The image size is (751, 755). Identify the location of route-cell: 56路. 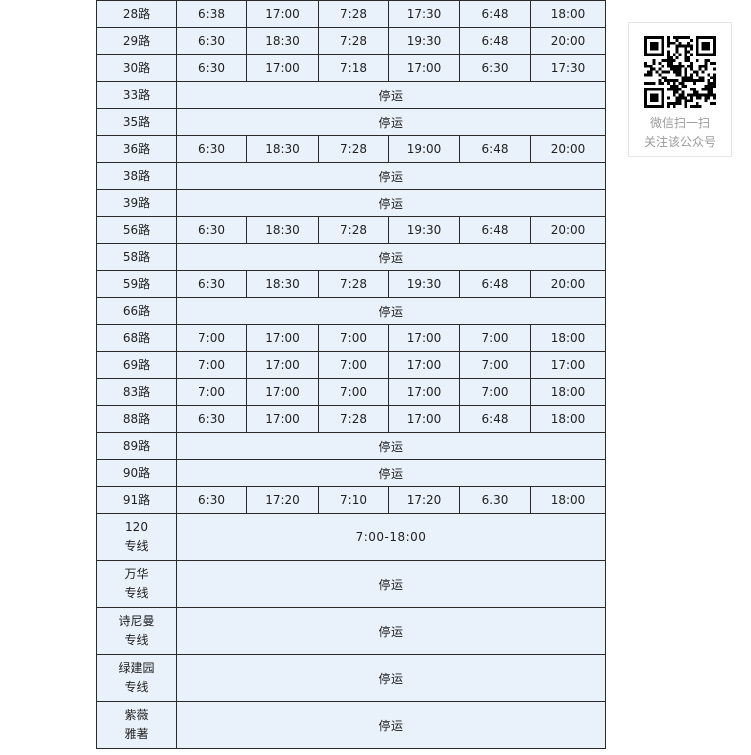
(136, 230).